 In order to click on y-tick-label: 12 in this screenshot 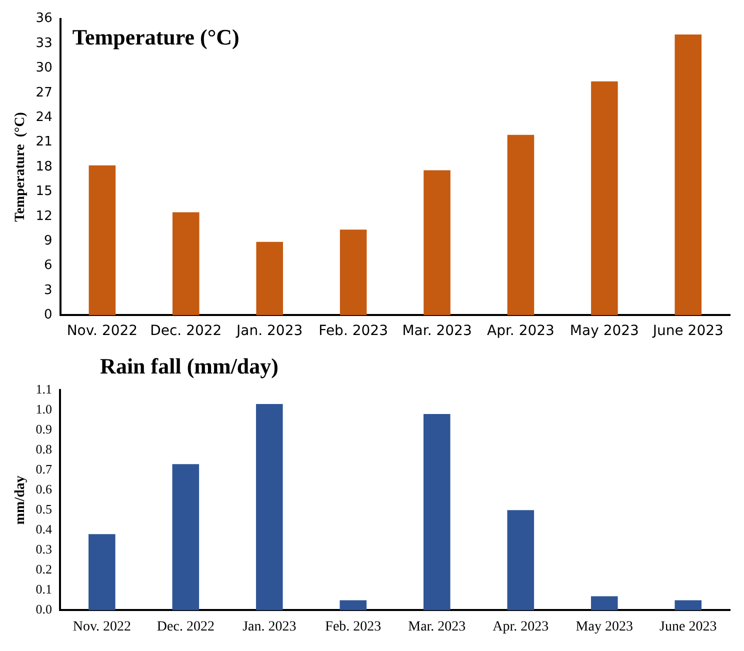, I will do `click(44, 216)`.